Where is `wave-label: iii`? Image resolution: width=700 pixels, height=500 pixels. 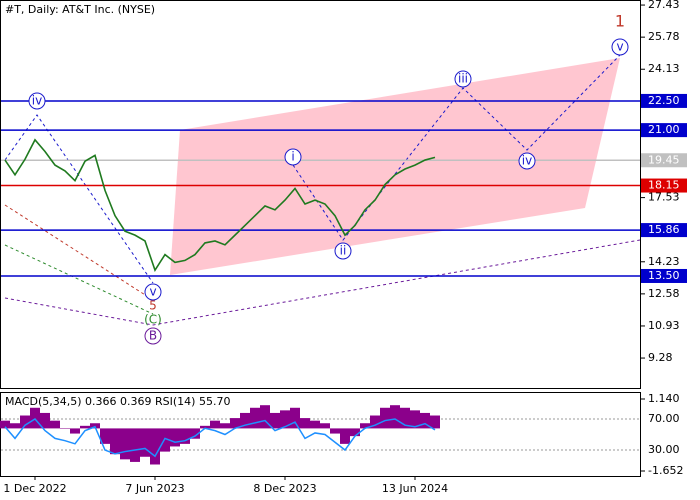 wave-label: iii is located at coordinates (463, 79).